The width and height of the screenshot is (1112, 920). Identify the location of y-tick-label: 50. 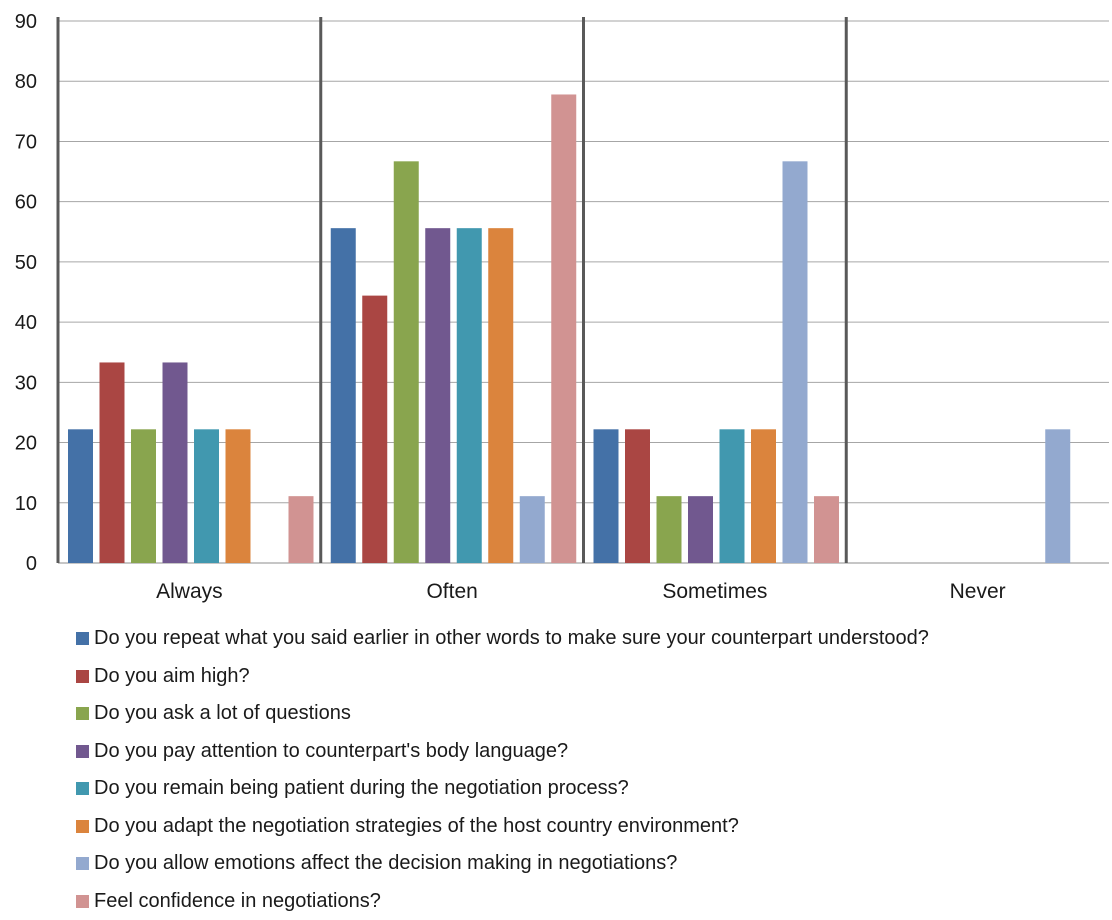
(26, 263).